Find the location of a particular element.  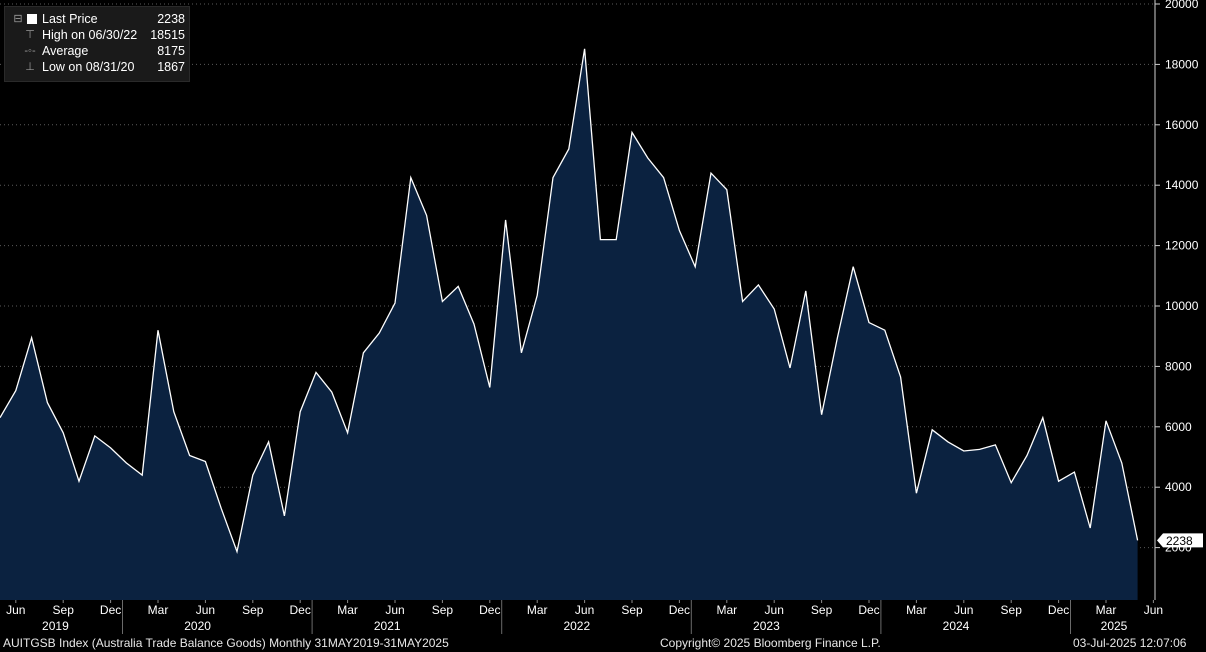

last-value-badge is located at coordinates (1180, 540).